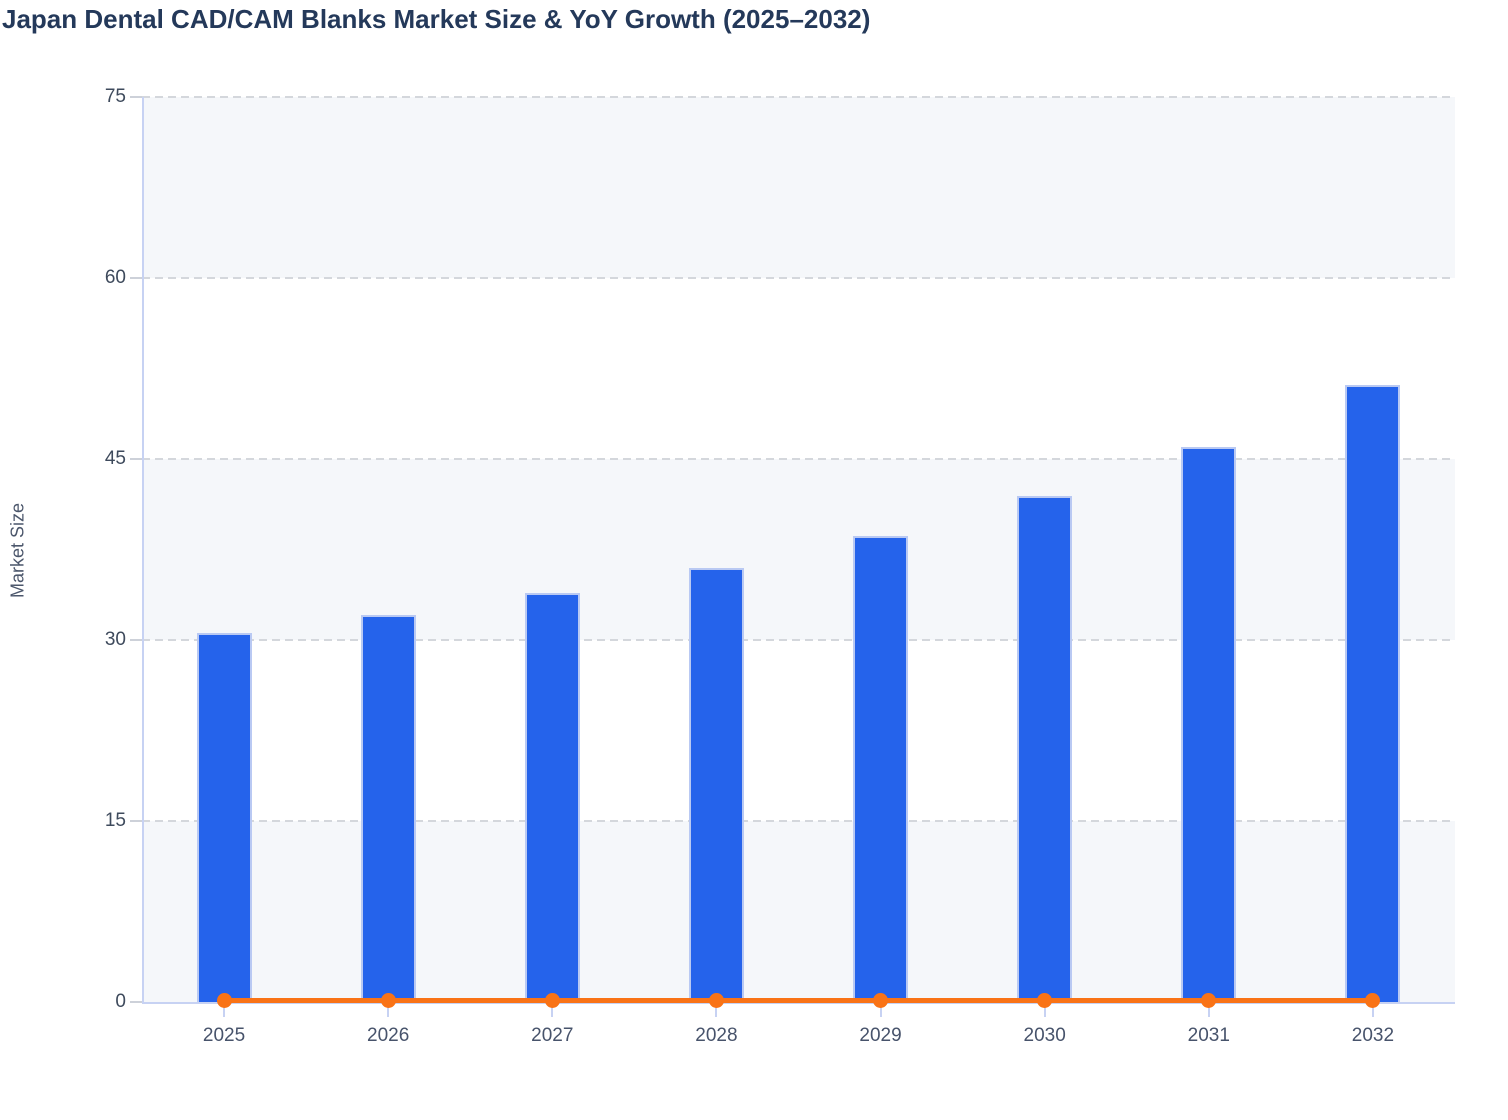 The height and width of the screenshot is (1120, 1508). What do you see at coordinates (115, 96) in the screenshot?
I see `y-tick-label: 75` at bounding box center [115, 96].